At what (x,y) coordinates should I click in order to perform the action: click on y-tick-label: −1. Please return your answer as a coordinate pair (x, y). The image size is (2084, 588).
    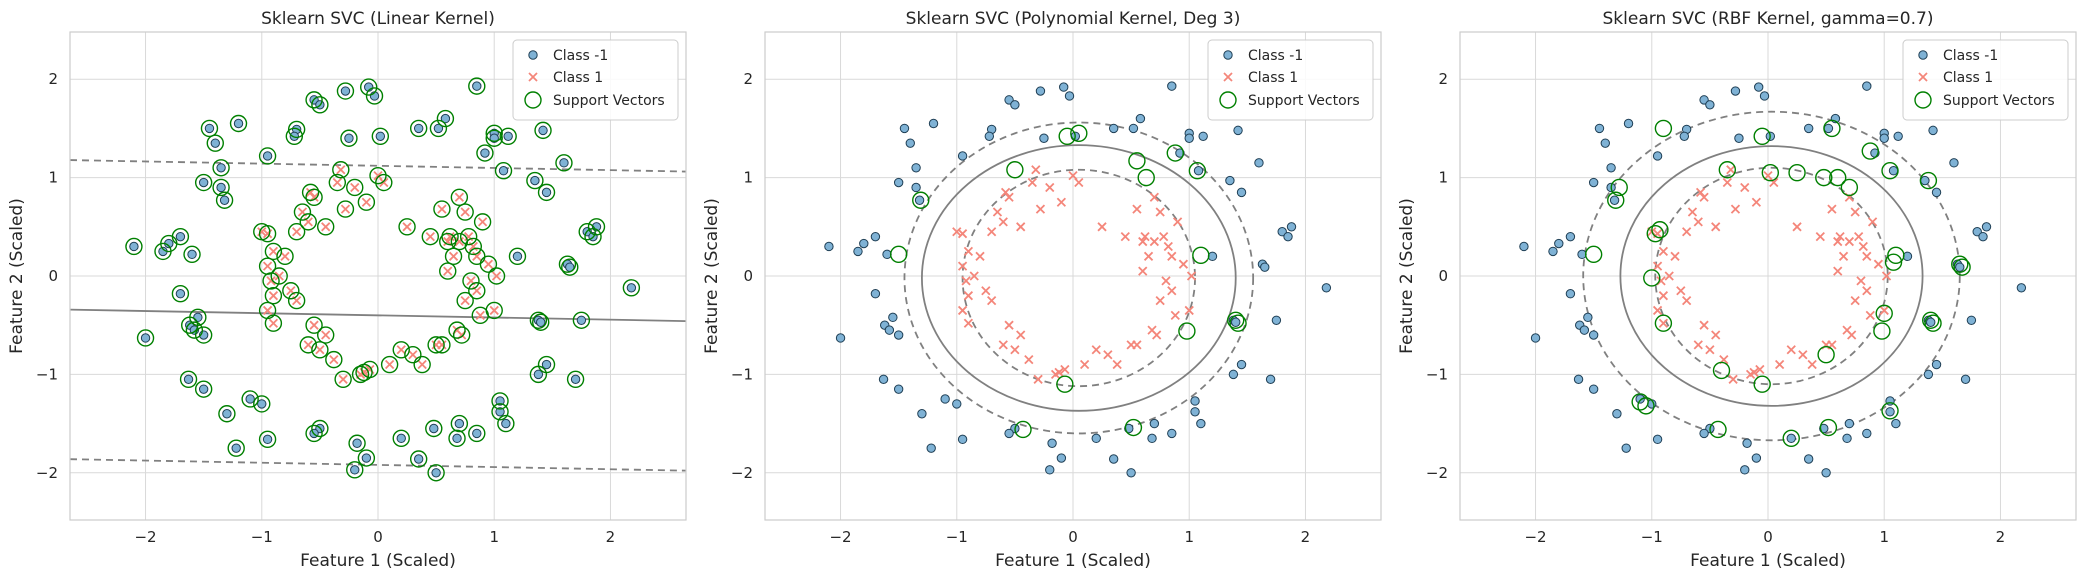
    Looking at the image, I should click on (742, 374).